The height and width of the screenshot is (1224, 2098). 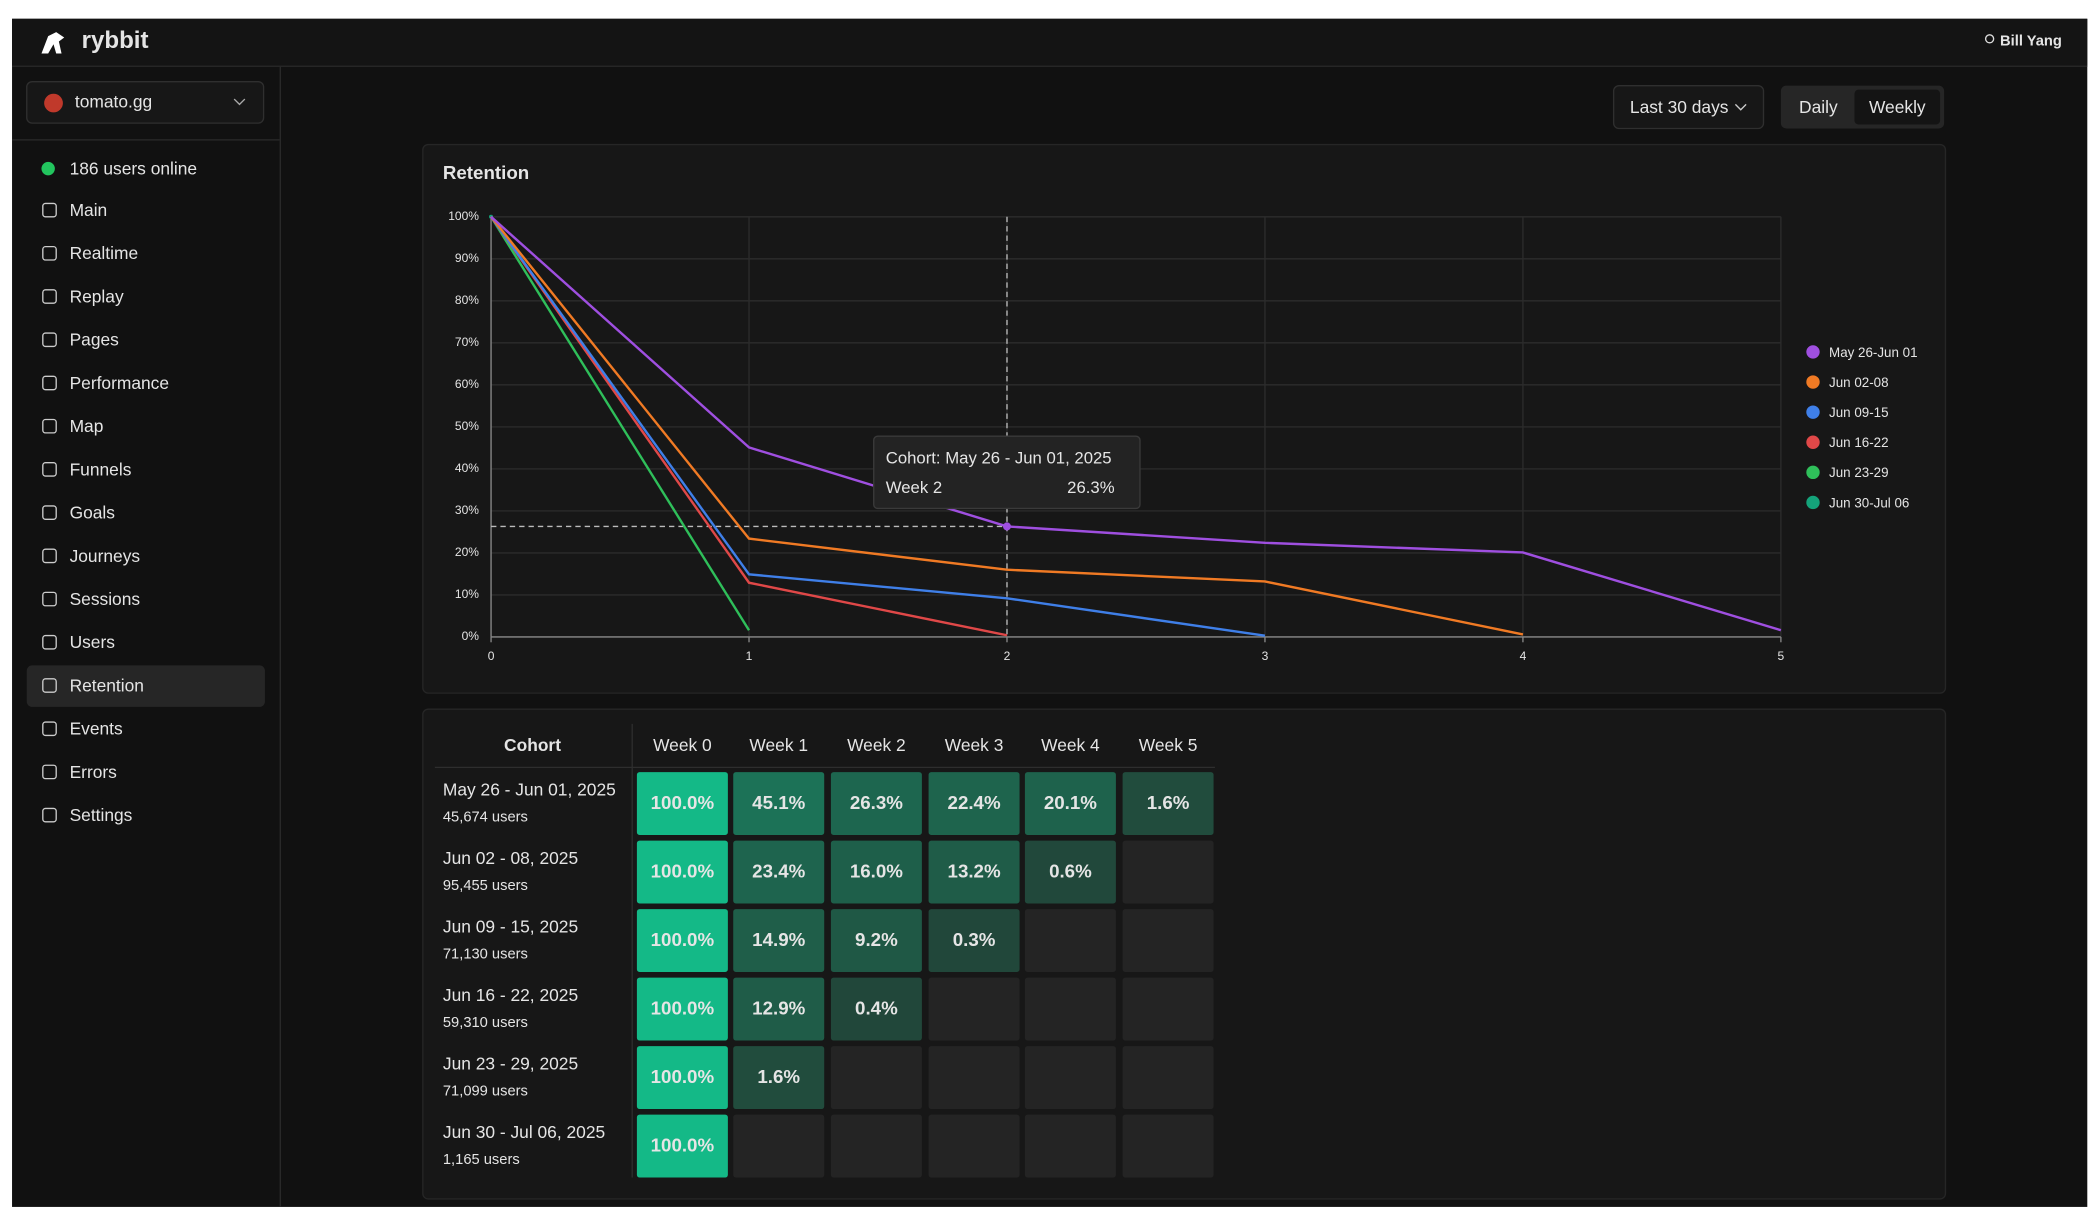 What do you see at coordinates (481, 1160) in the screenshot?
I see `cohort-users: 1,165 users` at bounding box center [481, 1160].